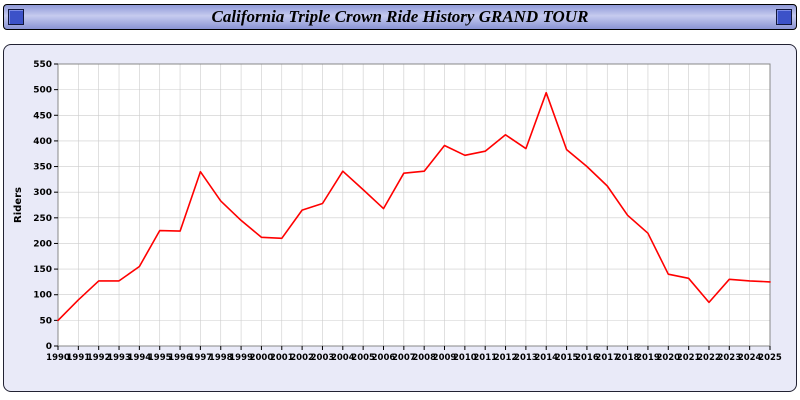  I want to click on x-tick-label: 2002, so click(302, 358).